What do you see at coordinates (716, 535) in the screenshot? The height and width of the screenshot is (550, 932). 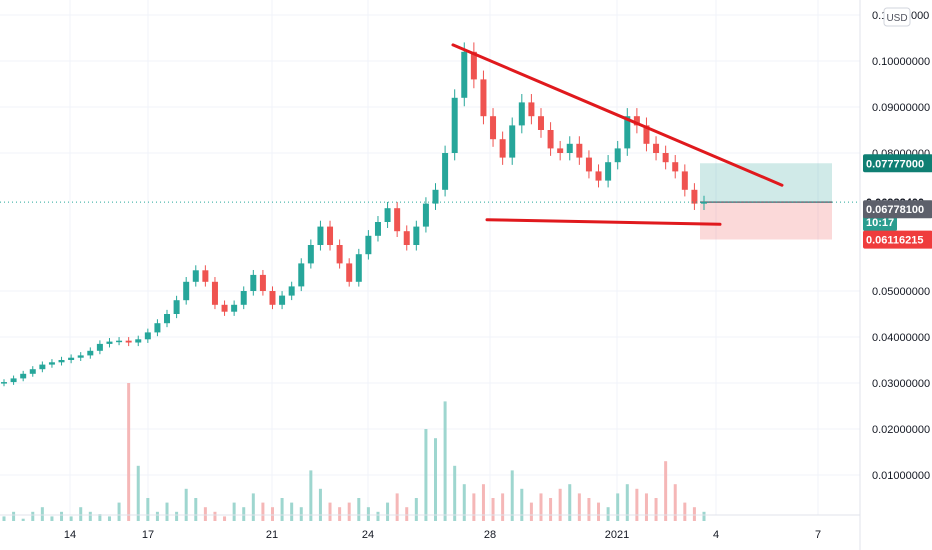 I see `x-tick-label: 4` at bounding box center [716, 535].